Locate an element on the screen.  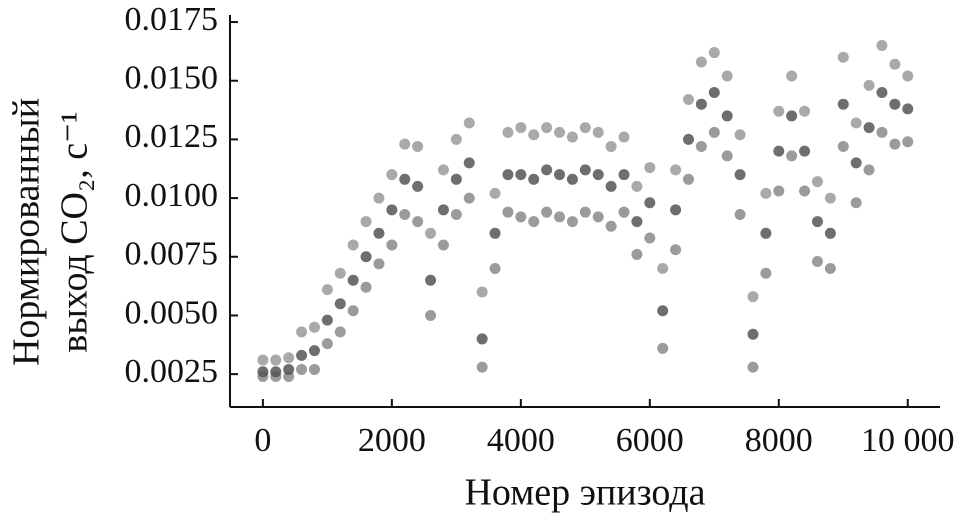
x-tick-label: 10 000 is located at coordinates (908, 440).